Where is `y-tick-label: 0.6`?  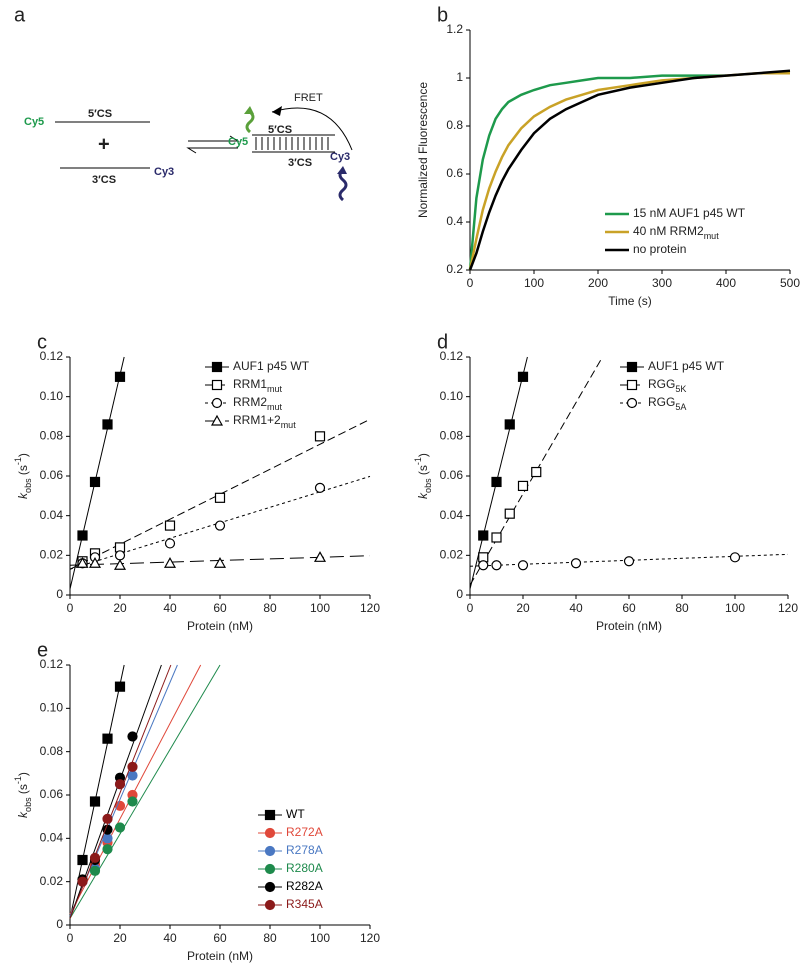
y-tick-label: 0.6 is located at coordinates (454, 173).